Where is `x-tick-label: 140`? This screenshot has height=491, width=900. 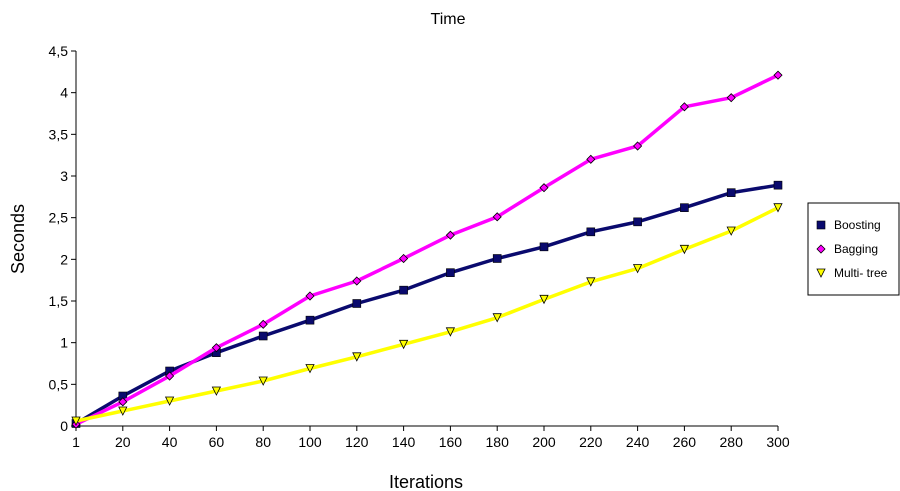 x-tick-label: 140 is located at coordinates (404, 442).